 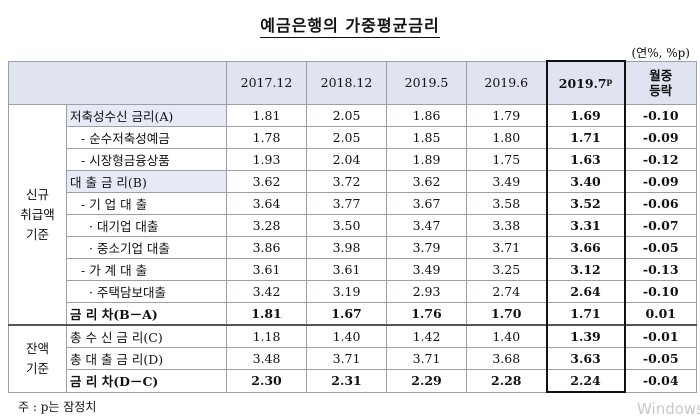 What do you see at coordinates (146, 115) in the screenshot?
I see `row-label: 저축성수신 금리(A)` at bounding box center [146, 115].